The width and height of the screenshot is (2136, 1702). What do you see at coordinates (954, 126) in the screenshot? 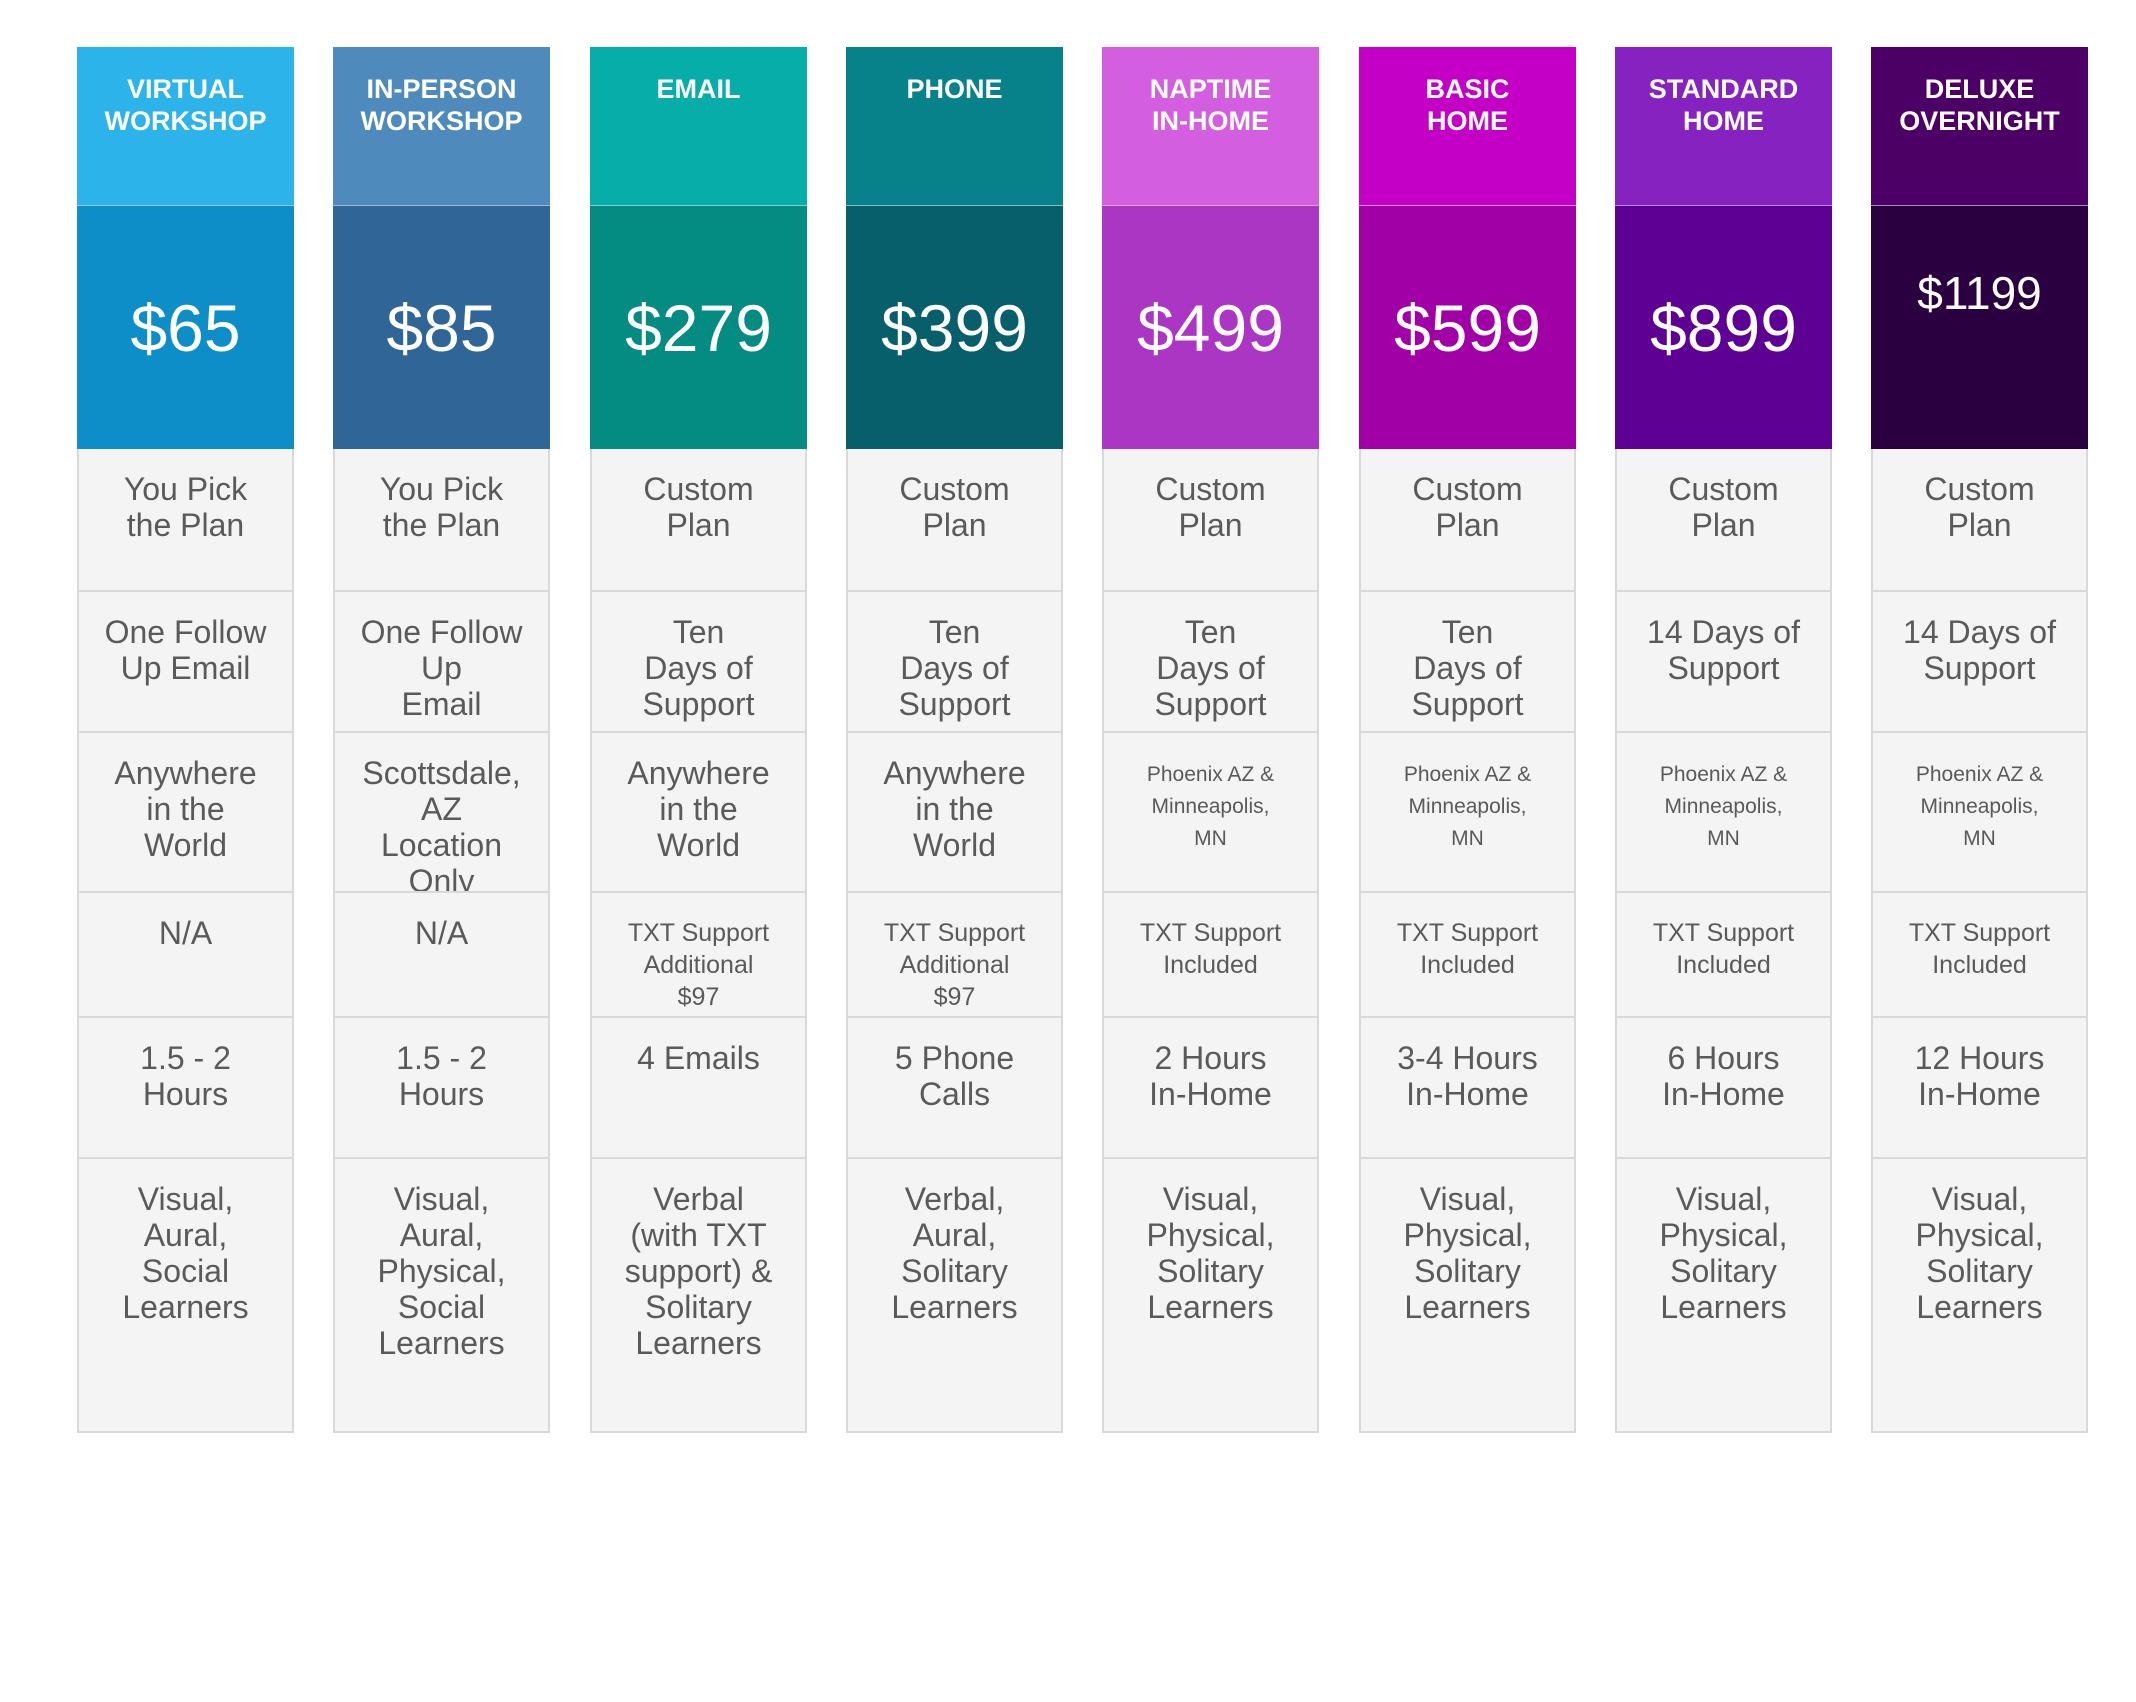
I see `plan-name: PHONE` at bounding box center [954, 126].